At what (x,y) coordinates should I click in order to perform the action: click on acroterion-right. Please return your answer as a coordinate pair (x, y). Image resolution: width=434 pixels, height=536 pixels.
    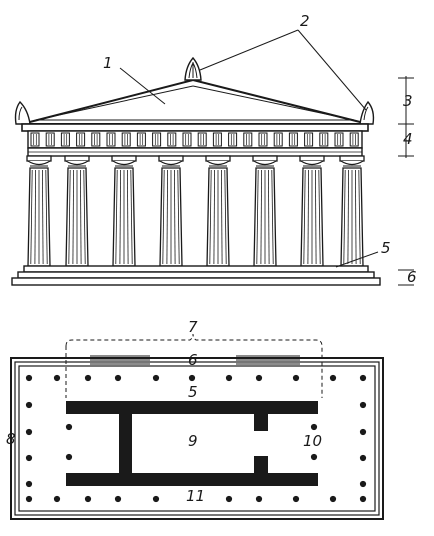
    Looking at the image, I should click on (367, 112).